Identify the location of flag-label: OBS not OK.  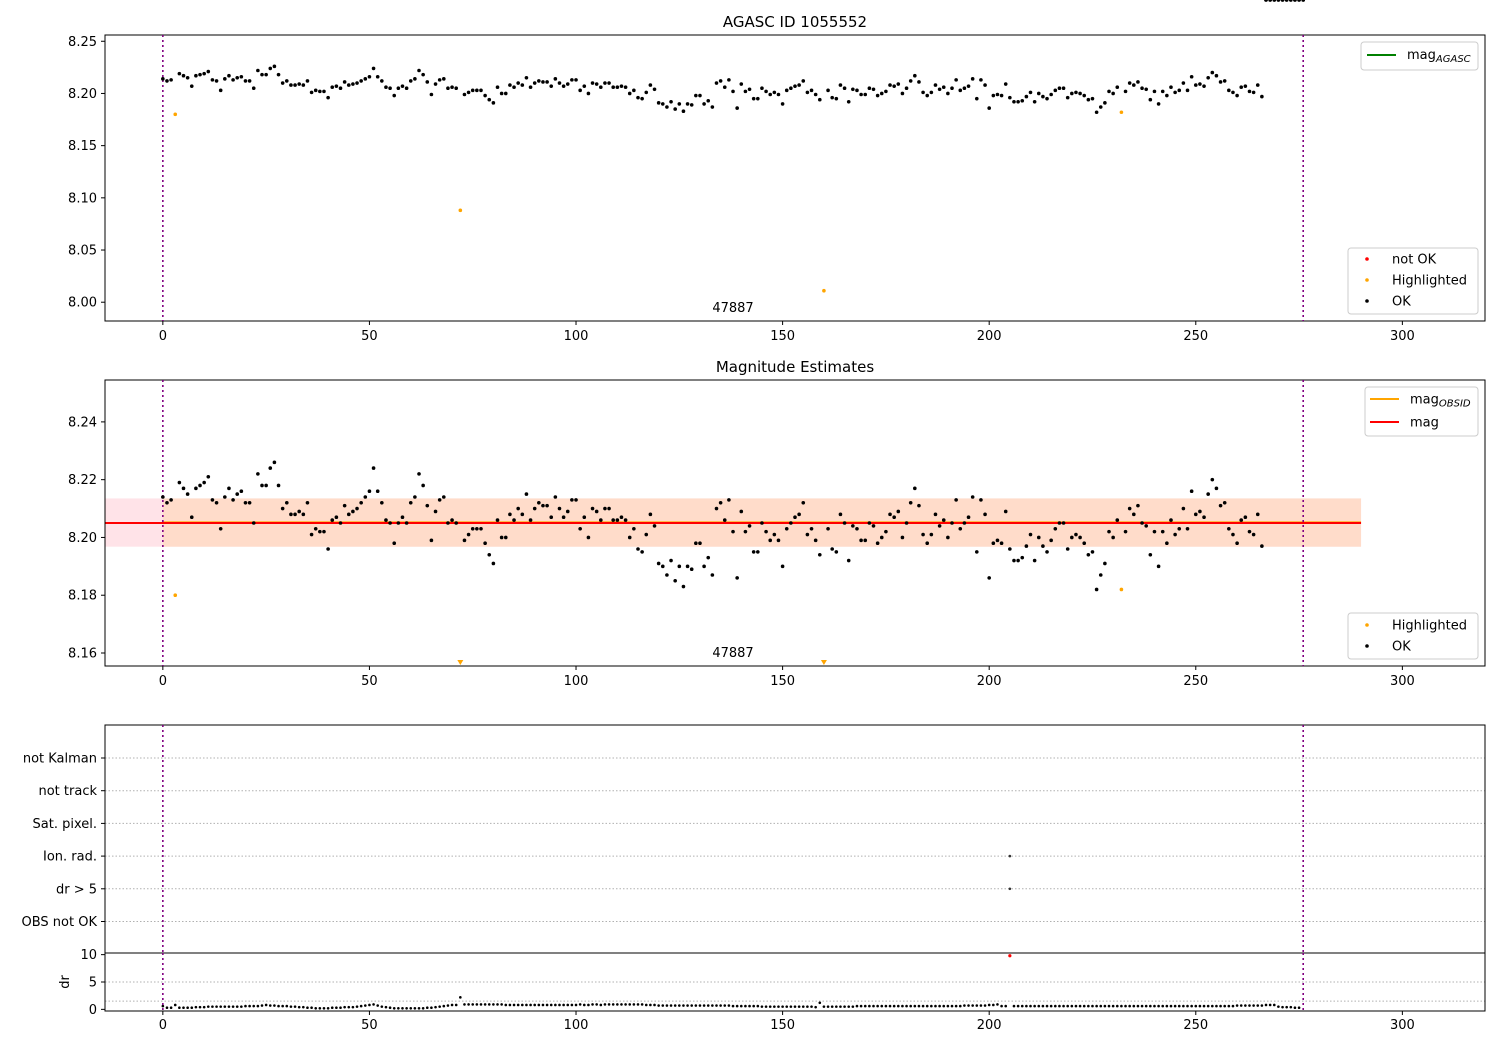
(60, 922).